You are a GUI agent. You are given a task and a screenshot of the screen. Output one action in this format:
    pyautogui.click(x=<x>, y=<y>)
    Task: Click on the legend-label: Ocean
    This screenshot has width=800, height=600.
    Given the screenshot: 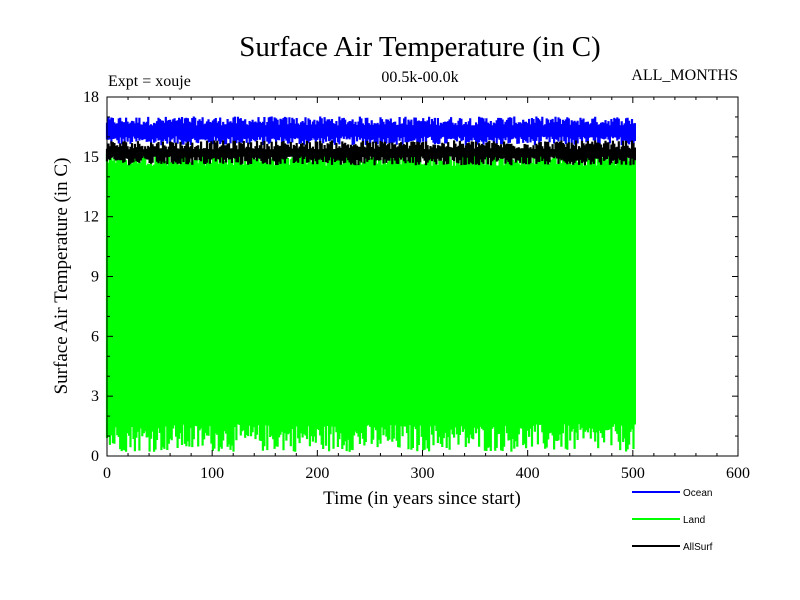 What is the action you would take?
    pyautogui.click(x=697, y=493)
    